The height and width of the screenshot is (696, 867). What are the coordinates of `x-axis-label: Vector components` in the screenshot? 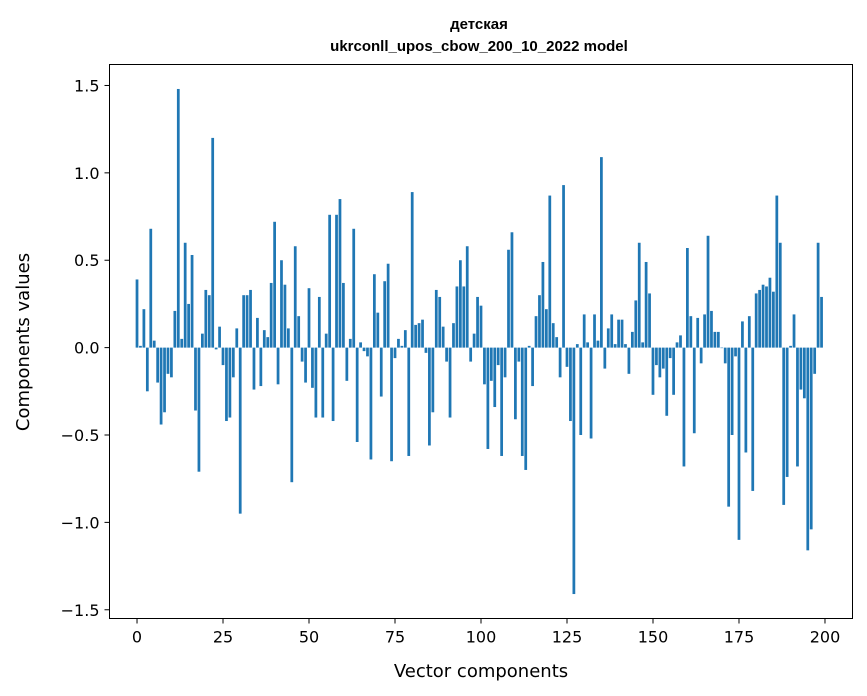 It's located at (481, 671).